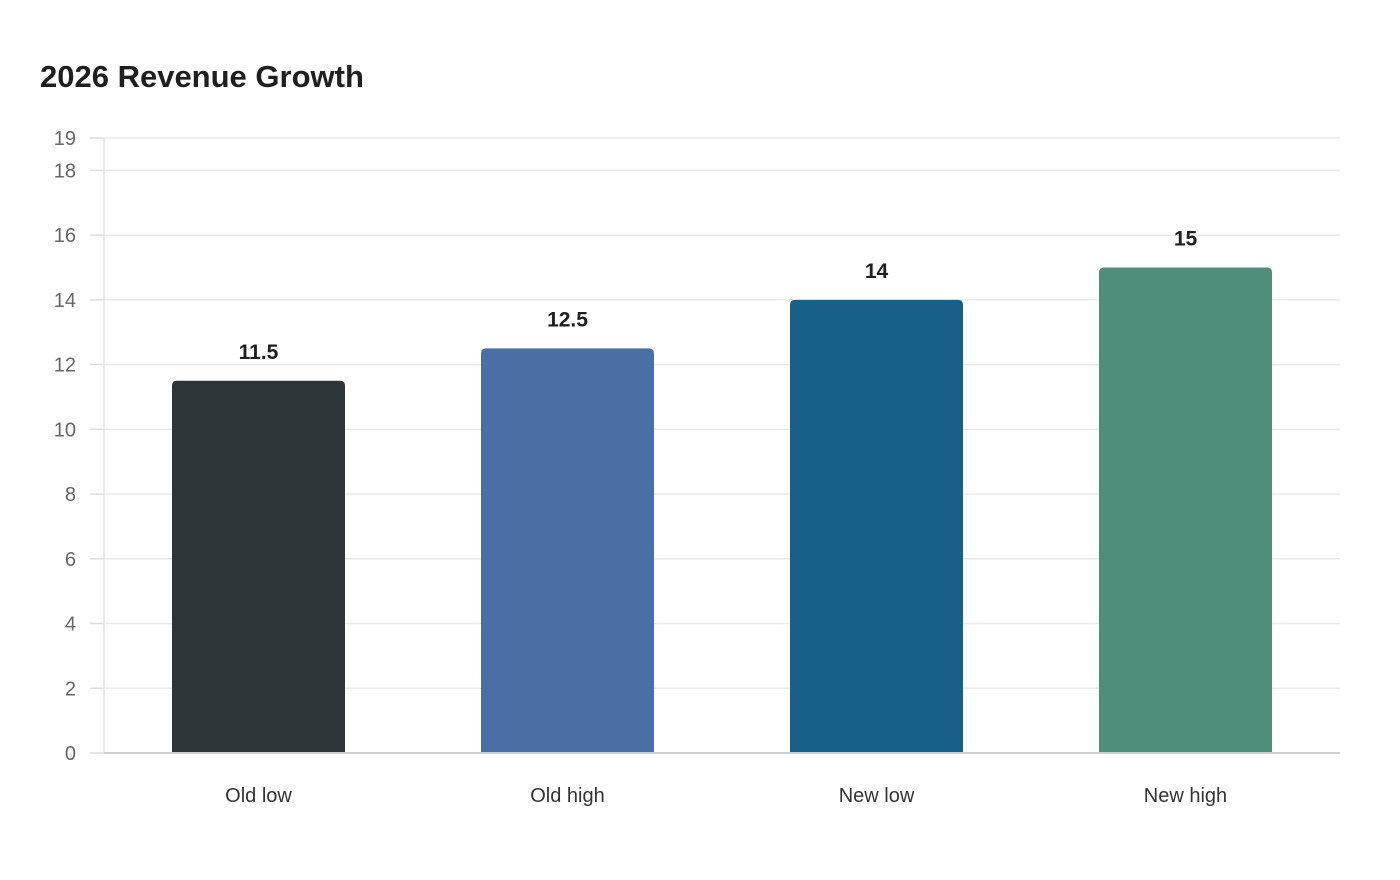  I want to click on data-label: 15, so click(1186, 238).